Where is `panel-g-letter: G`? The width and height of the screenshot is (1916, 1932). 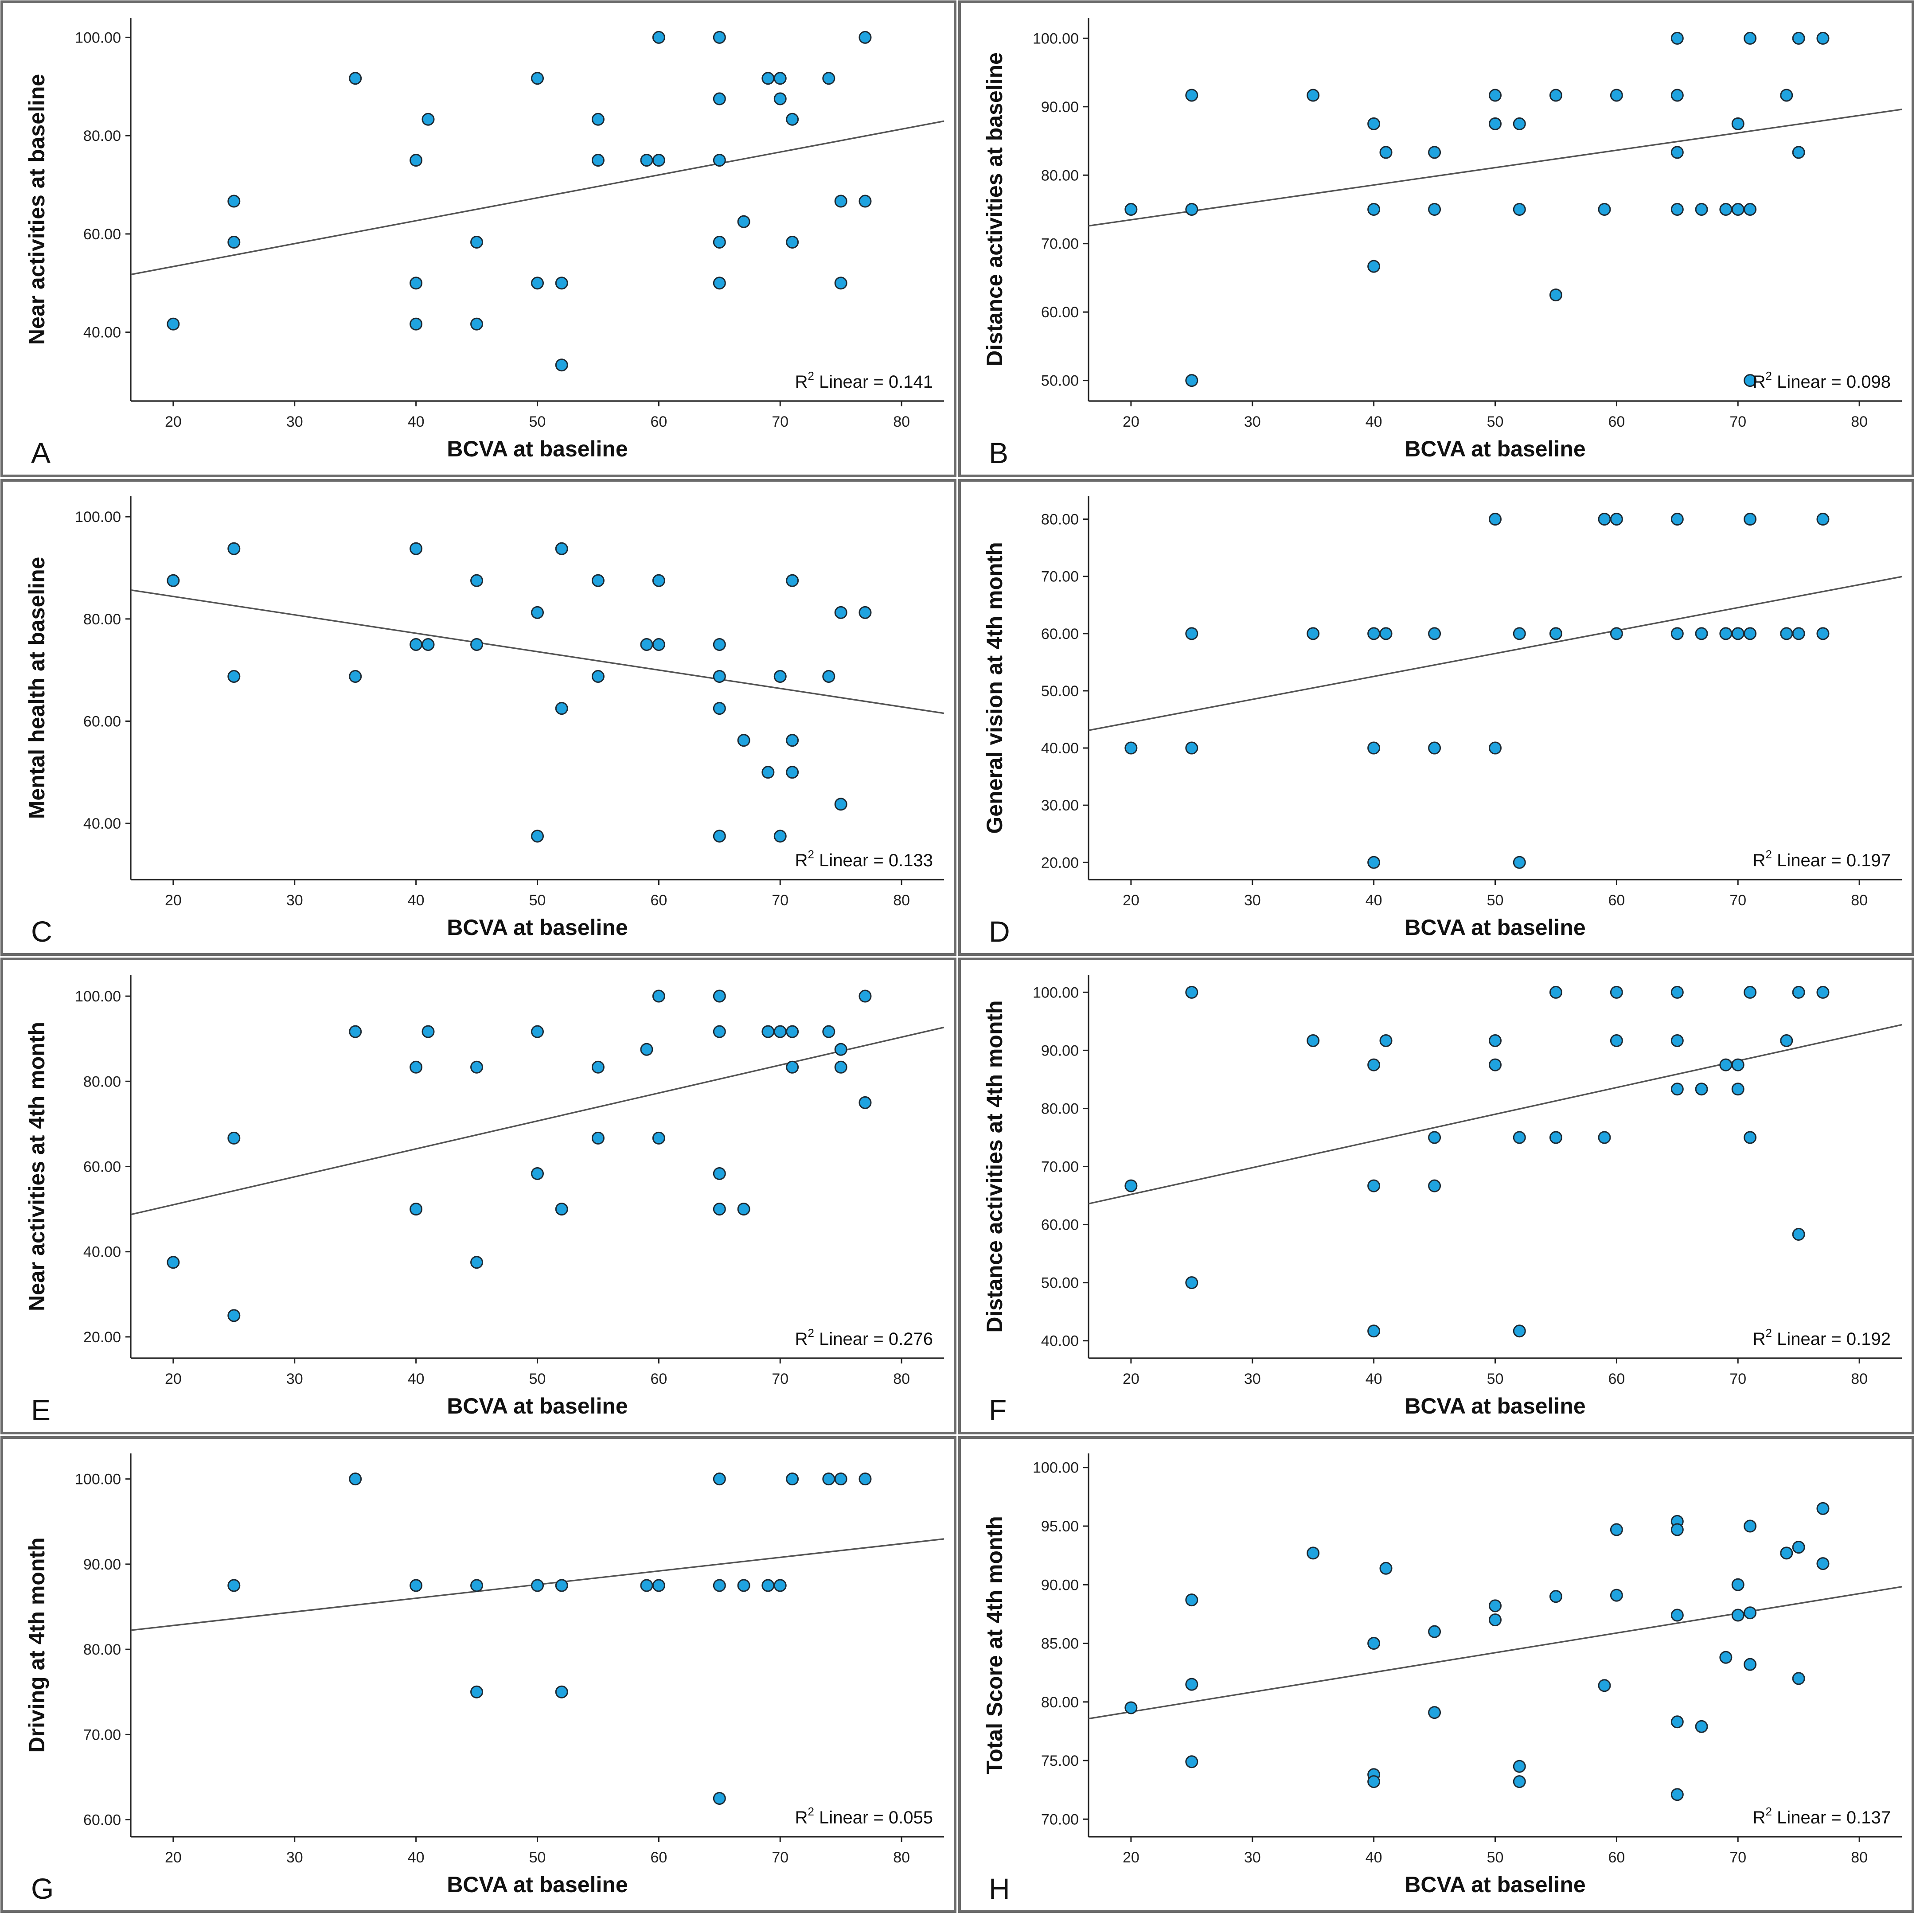 panel-g-letter: G is located at coordinates (42, 1889).